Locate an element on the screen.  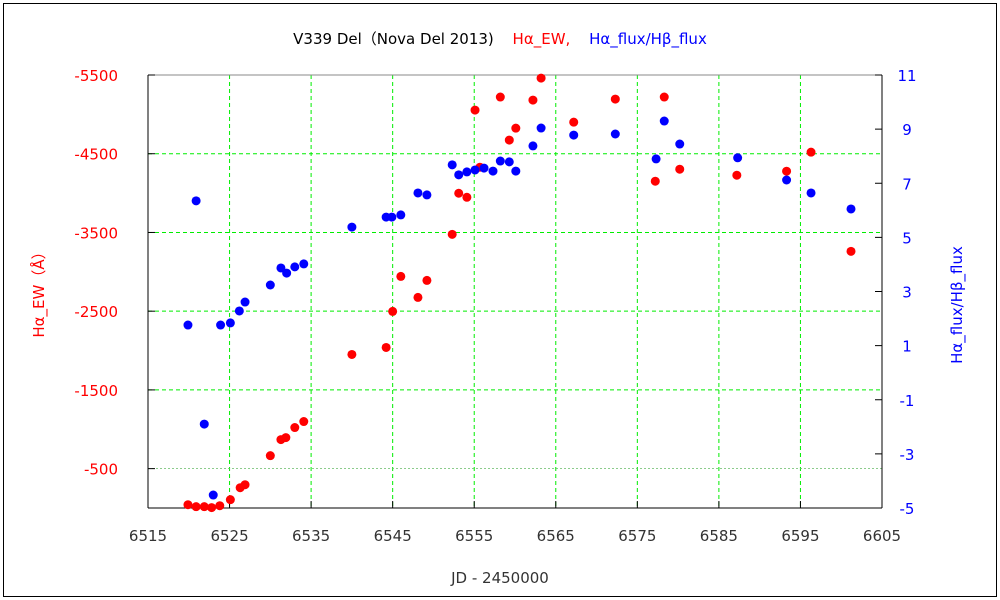
y-right-tick-label: -3 is located at coordinates (907, 455).